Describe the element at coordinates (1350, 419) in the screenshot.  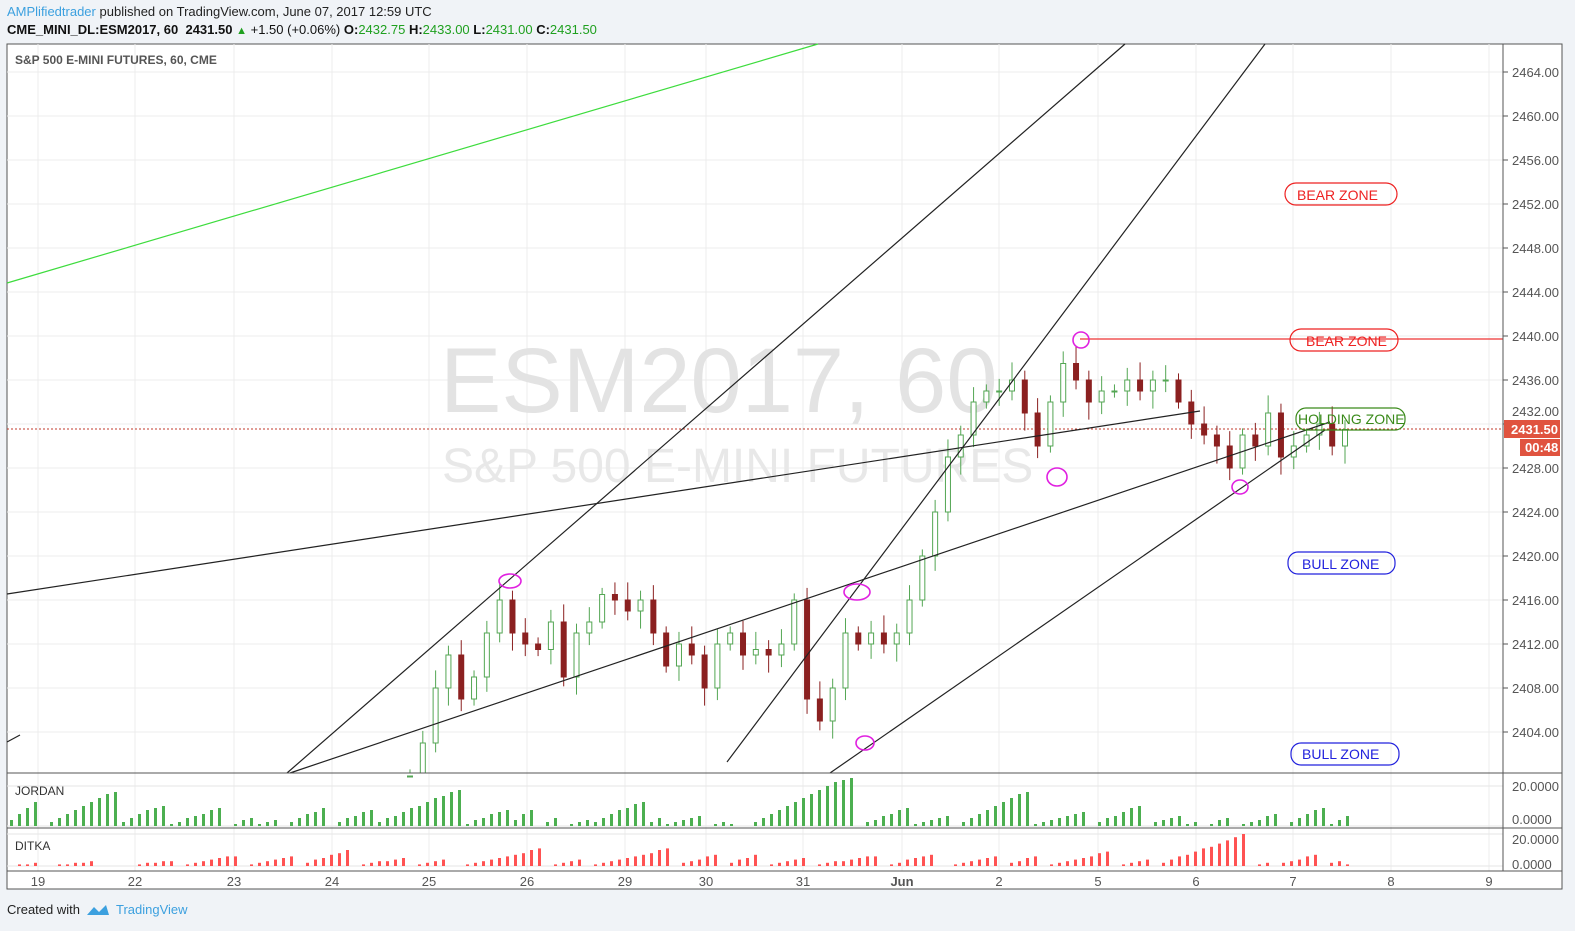
I see `holding-zone-box` at that location.